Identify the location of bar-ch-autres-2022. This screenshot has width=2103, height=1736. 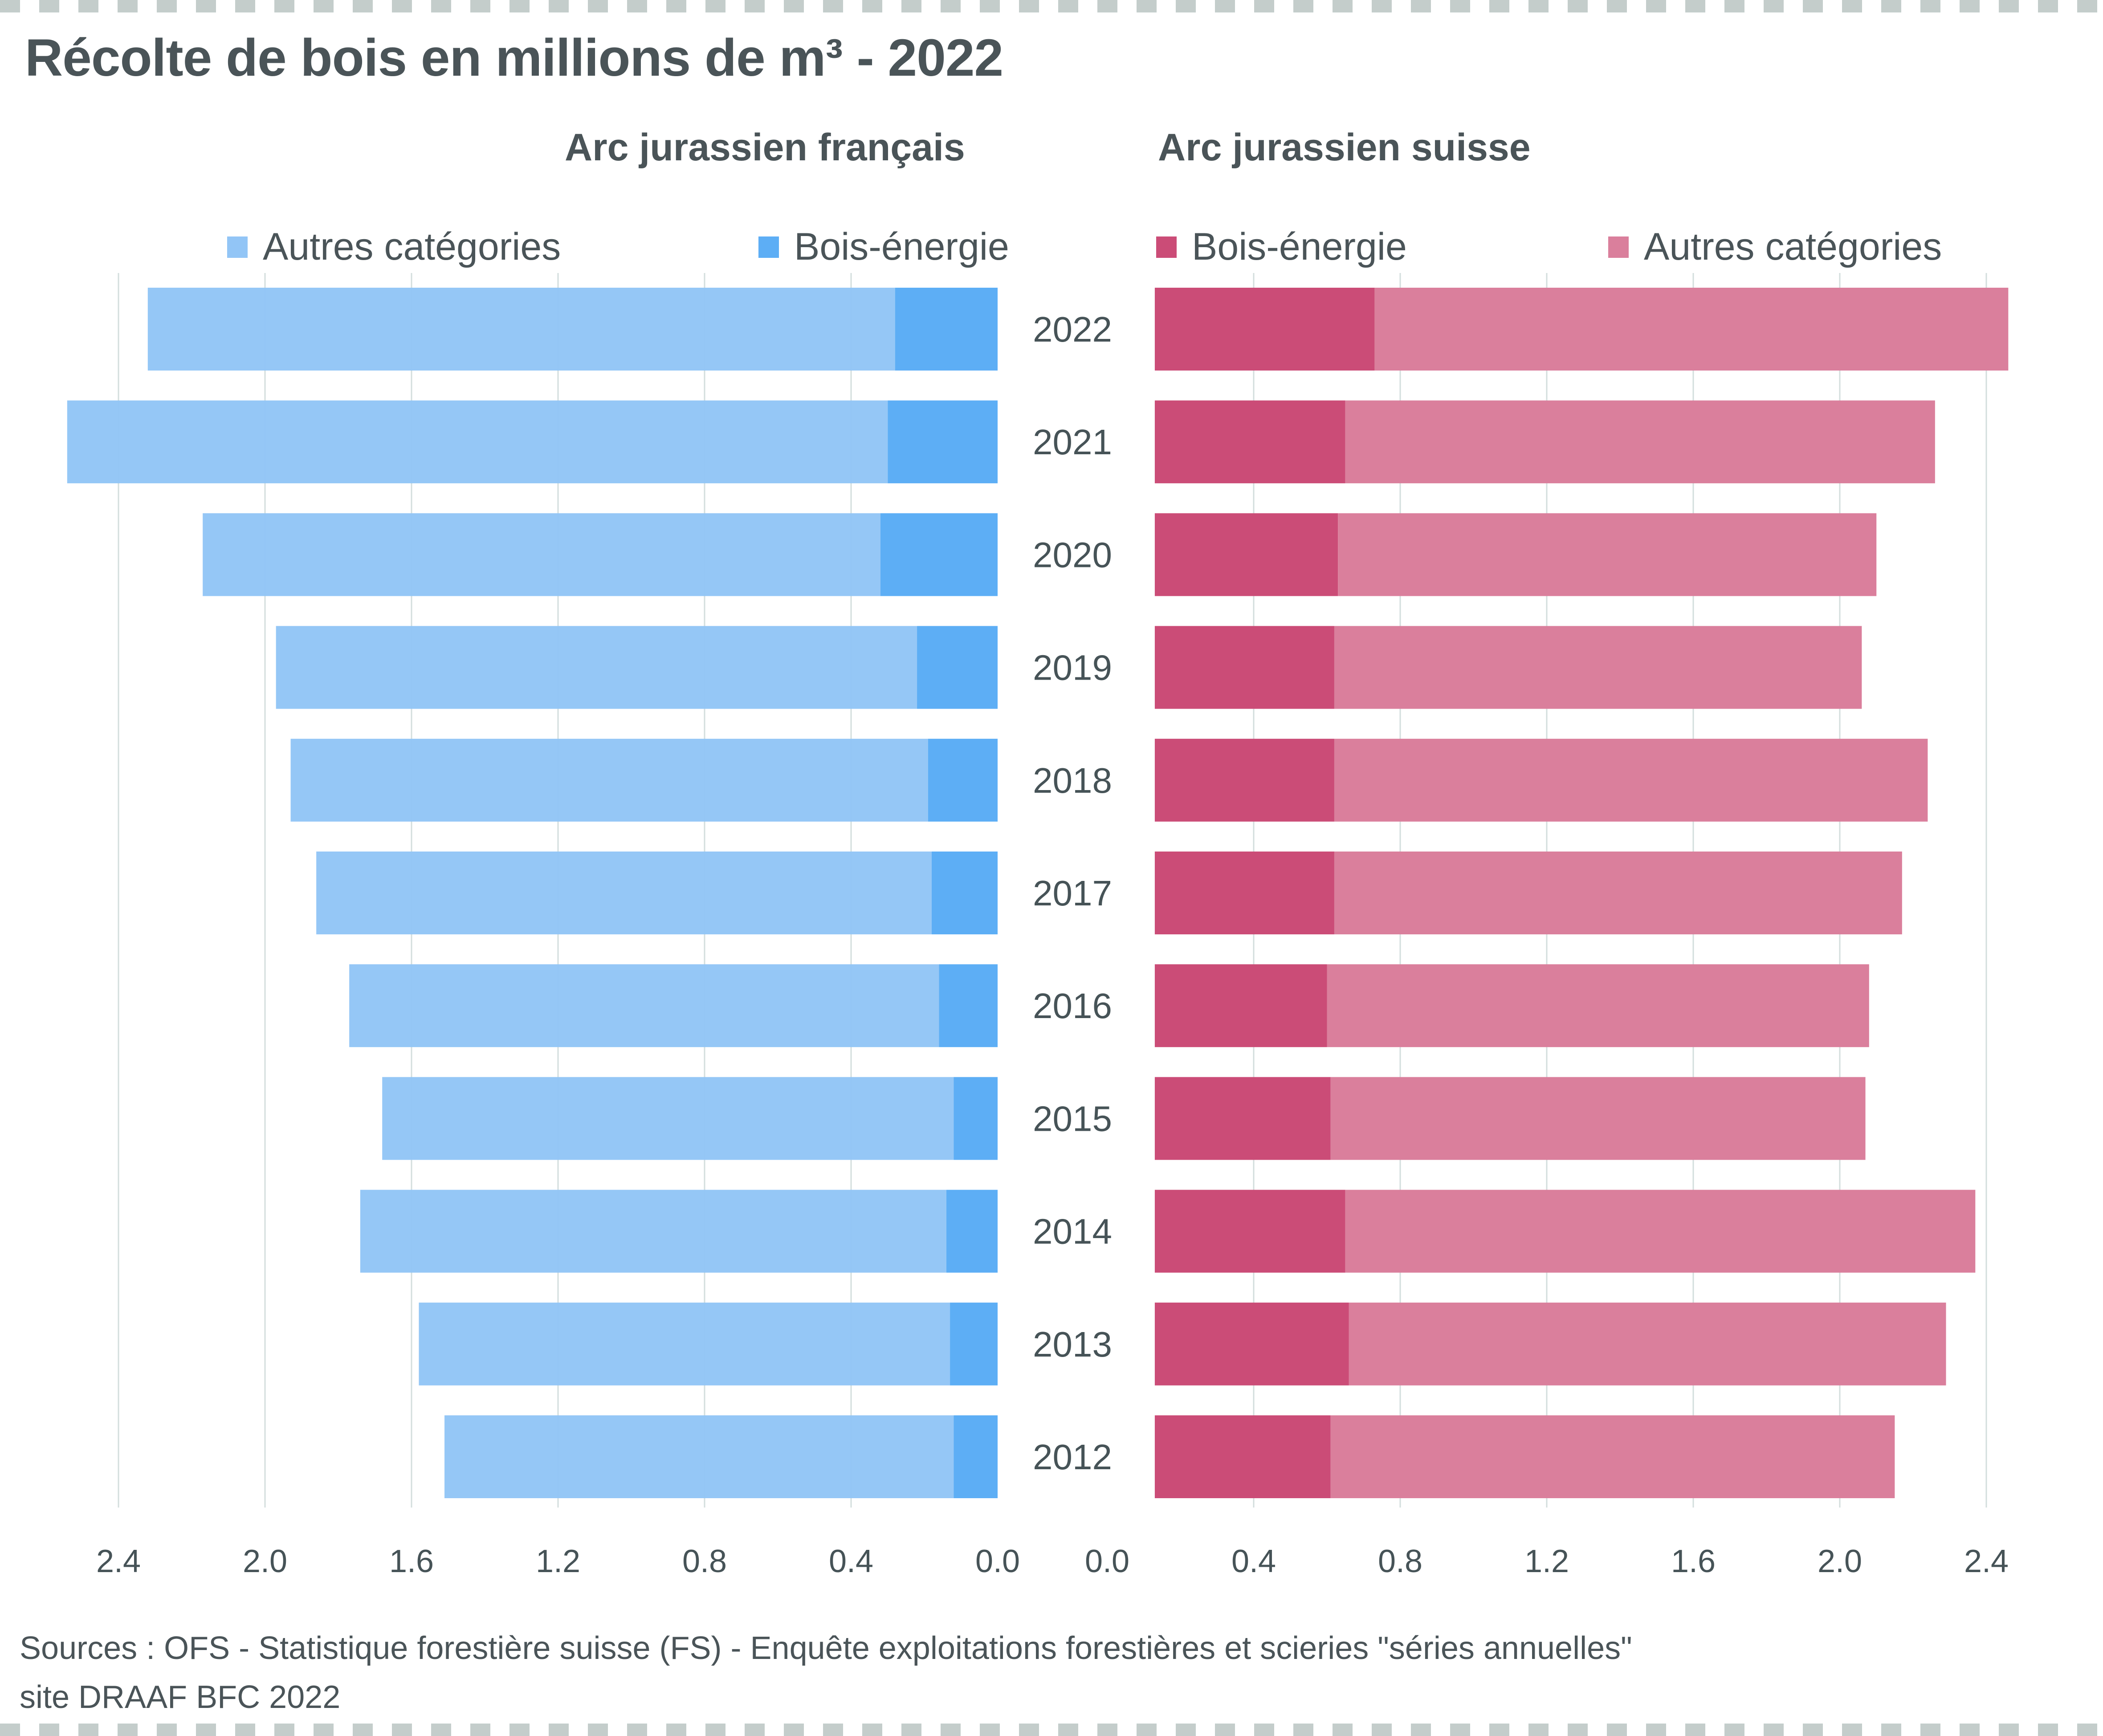
(1691, 329).